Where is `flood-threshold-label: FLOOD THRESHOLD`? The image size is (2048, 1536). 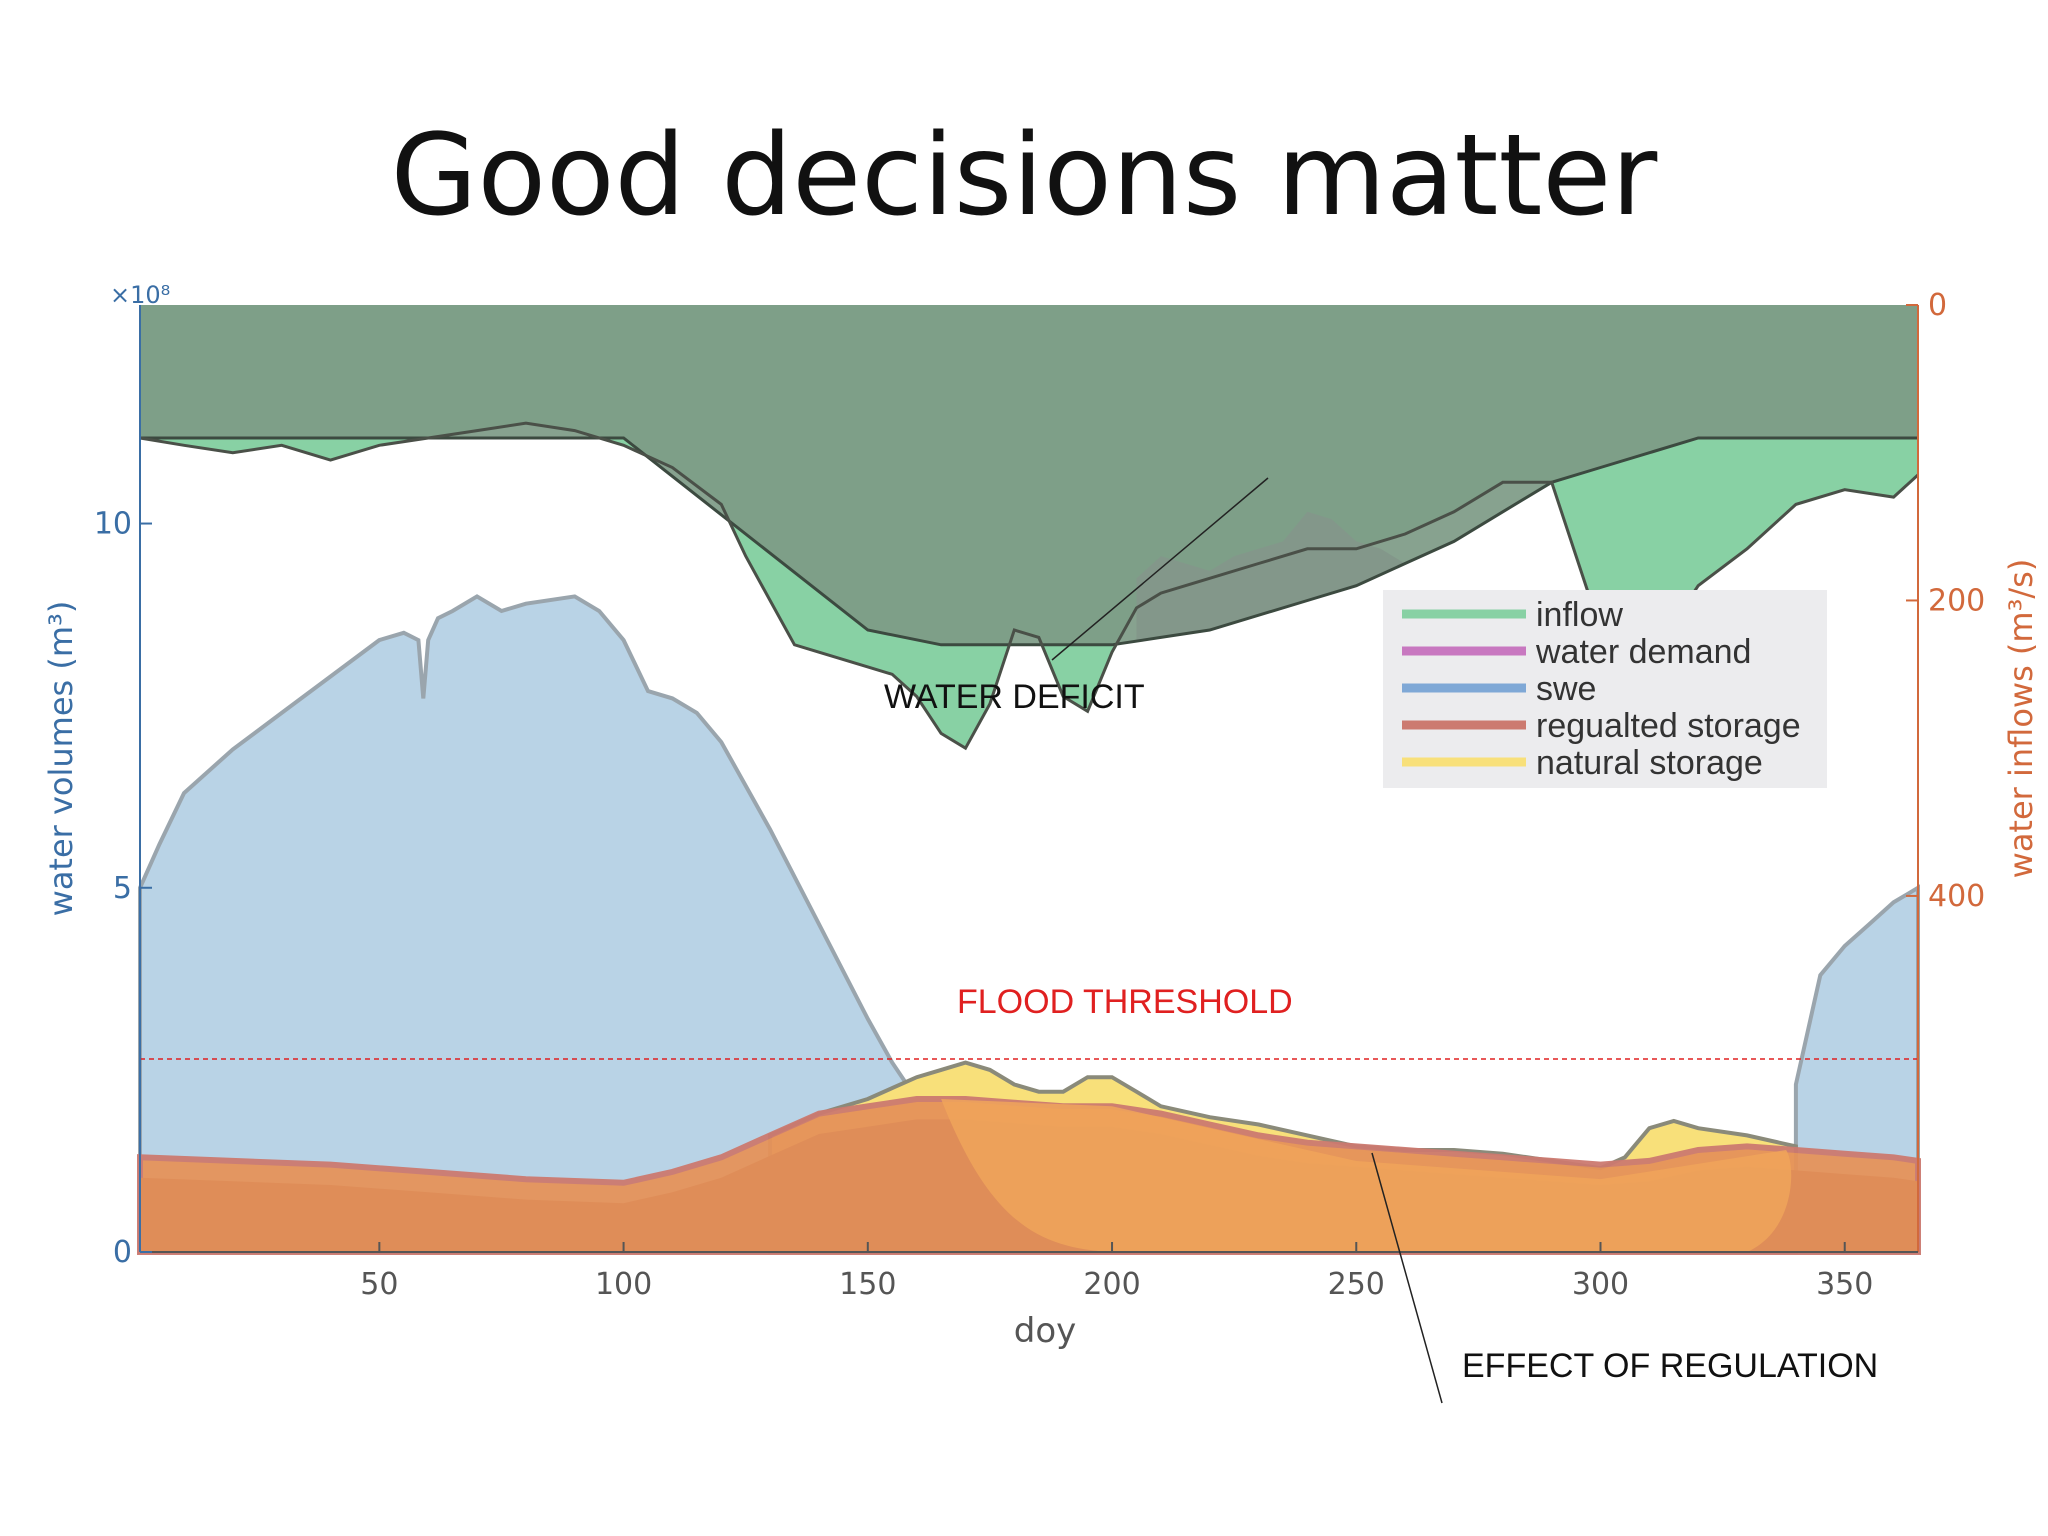
flood-threshold-label: FLOOD THRESHOLD is located at coordinates (1125, 1002).